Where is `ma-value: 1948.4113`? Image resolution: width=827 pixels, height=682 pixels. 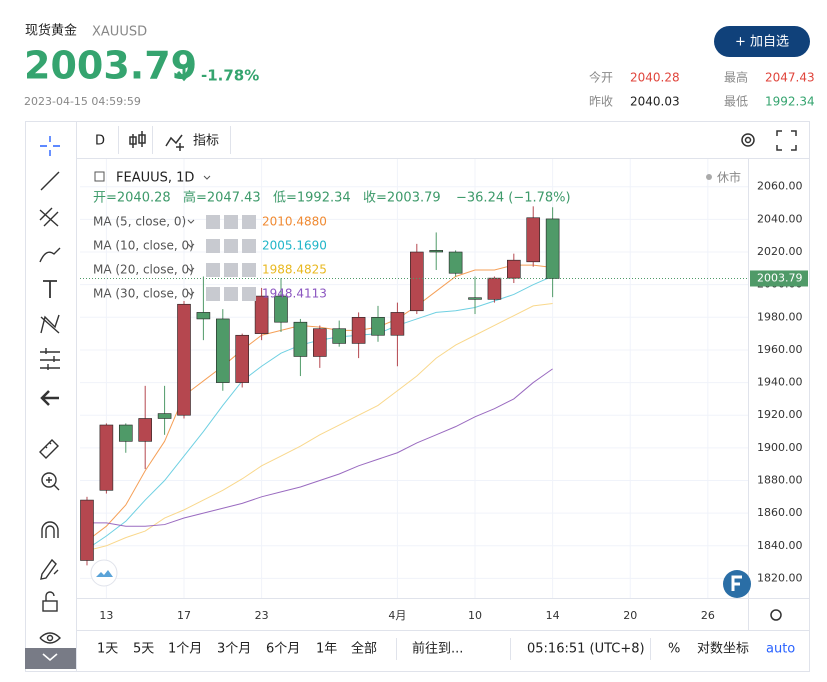
ma-value: 1948.4113 is located at coordinates (294, 294).